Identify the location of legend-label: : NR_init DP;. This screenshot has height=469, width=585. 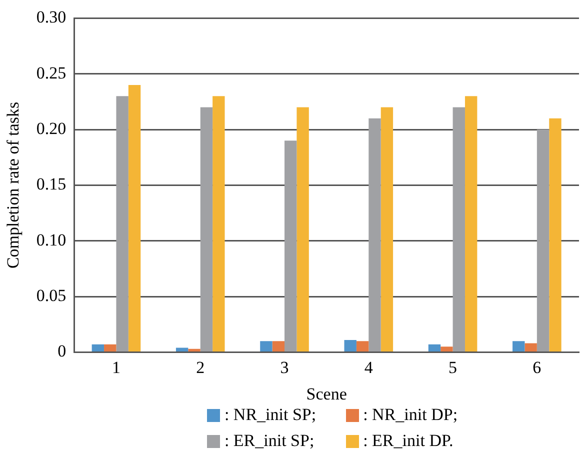
(410, 415).